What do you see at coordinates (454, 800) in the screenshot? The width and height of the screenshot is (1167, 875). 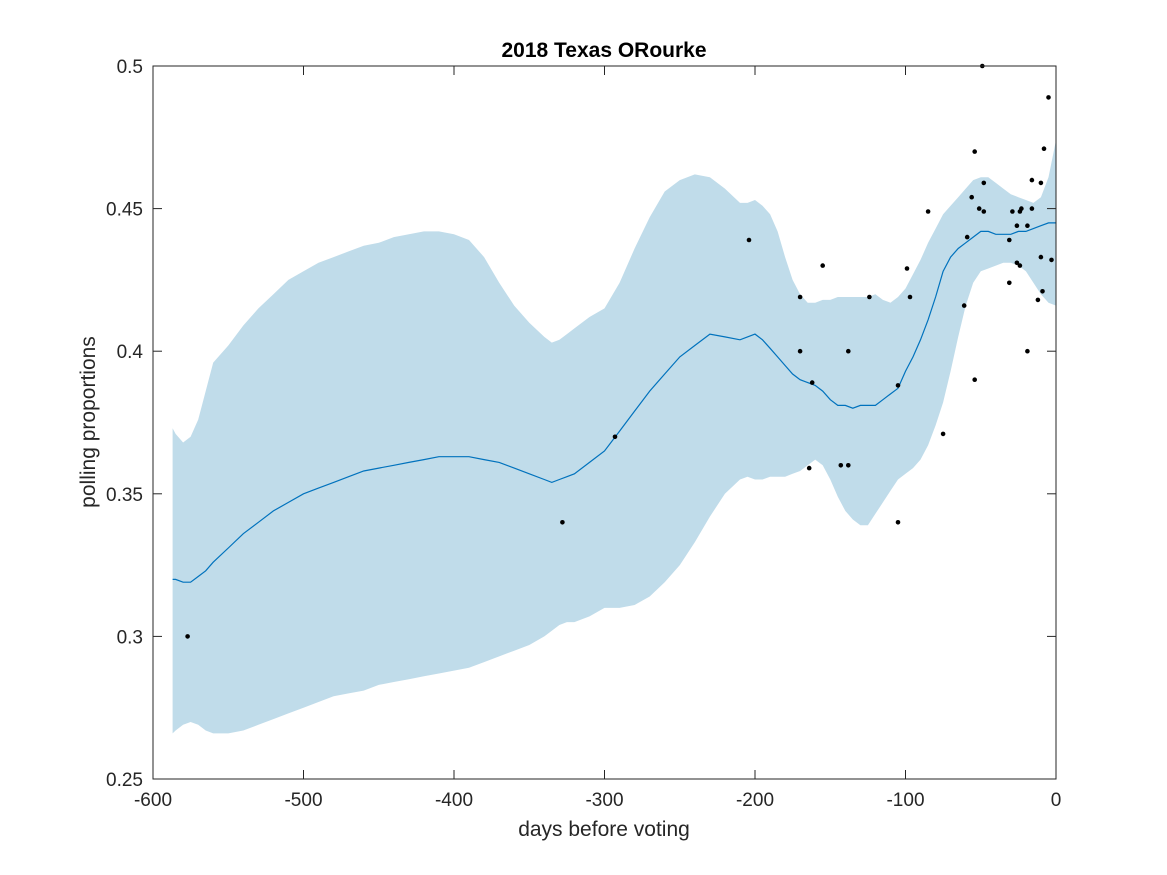 I see `x-tick-label: -400` at bounding box center [454, 800].